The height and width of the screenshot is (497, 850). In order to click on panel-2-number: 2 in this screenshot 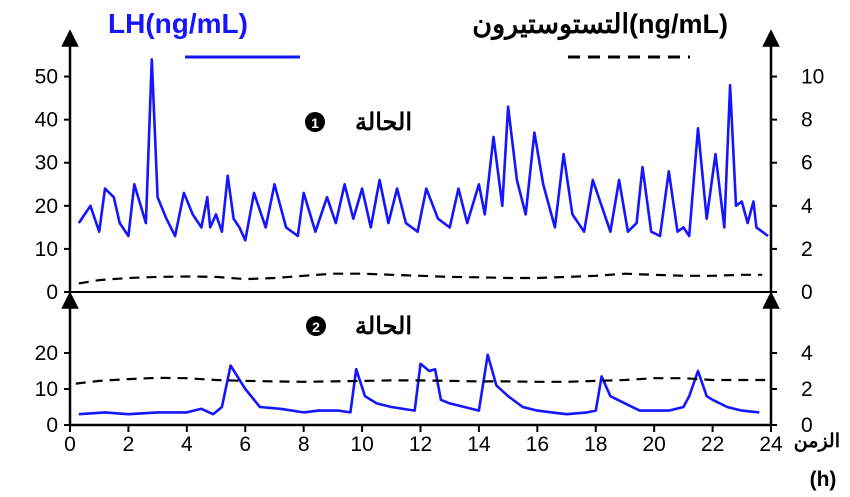, I will do `click(316, 327)`.